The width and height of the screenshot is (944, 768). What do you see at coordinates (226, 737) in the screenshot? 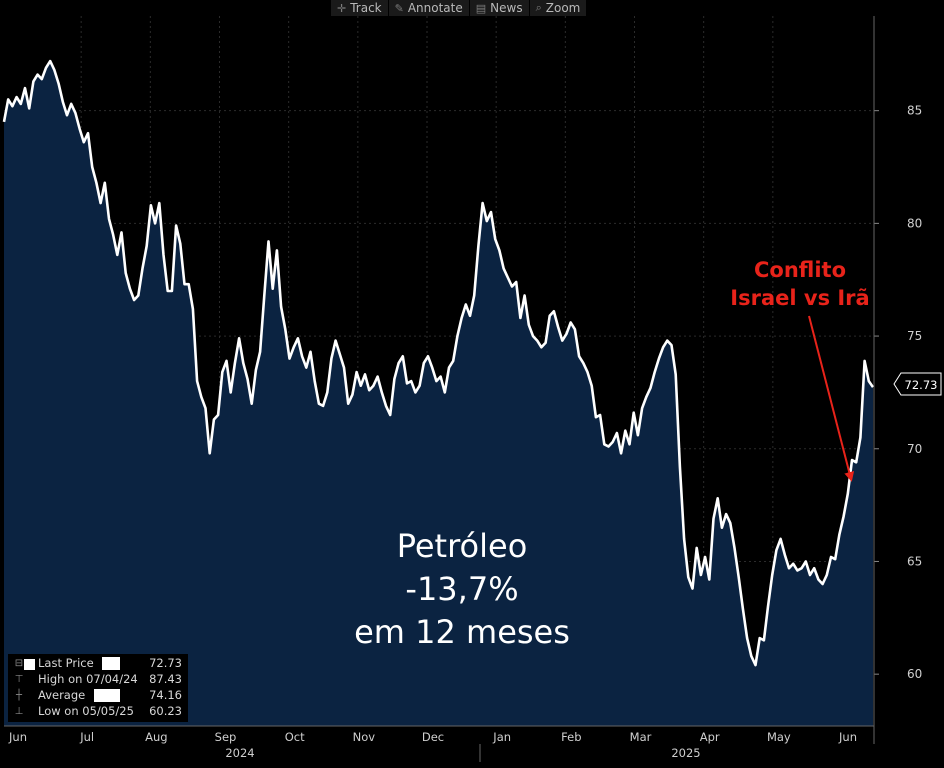
I see `x-tick-label: Sep` at bounding box center [226, 737].